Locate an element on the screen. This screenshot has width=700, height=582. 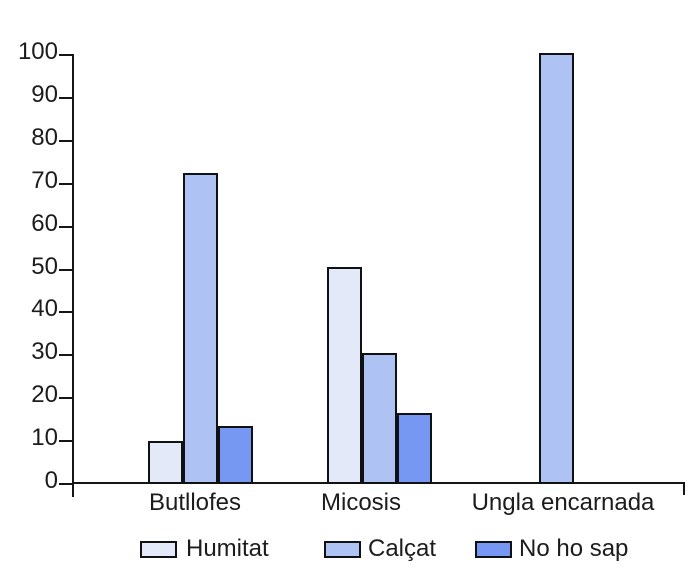
y-tick-label: 50 is located at coordinates (44, 266).